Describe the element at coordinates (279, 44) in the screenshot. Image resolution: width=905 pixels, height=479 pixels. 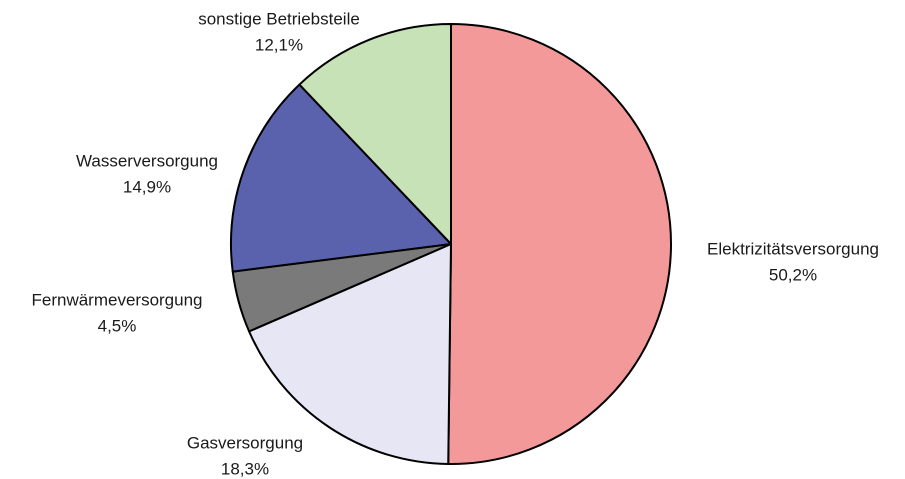
I see `slice-value-label: 12,1%` at that location.